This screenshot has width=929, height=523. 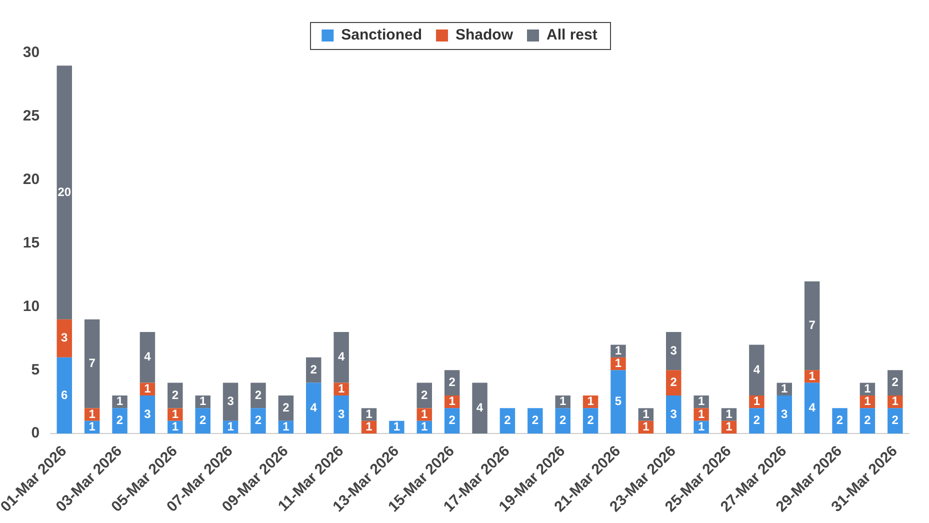 I want to click on data-label: 5, so click(x=618, y=401).